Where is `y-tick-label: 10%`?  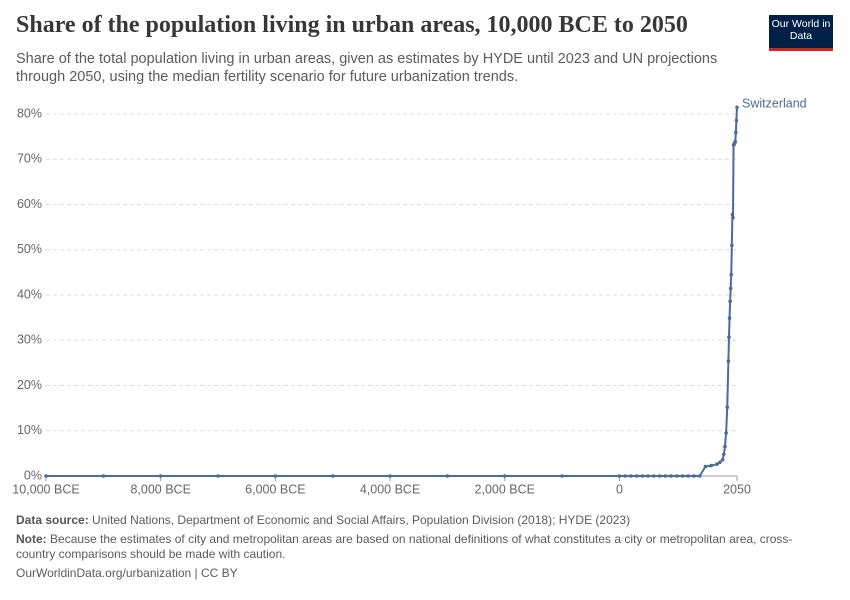 y-tick-label: 10% is located at coordinates (29, 430).